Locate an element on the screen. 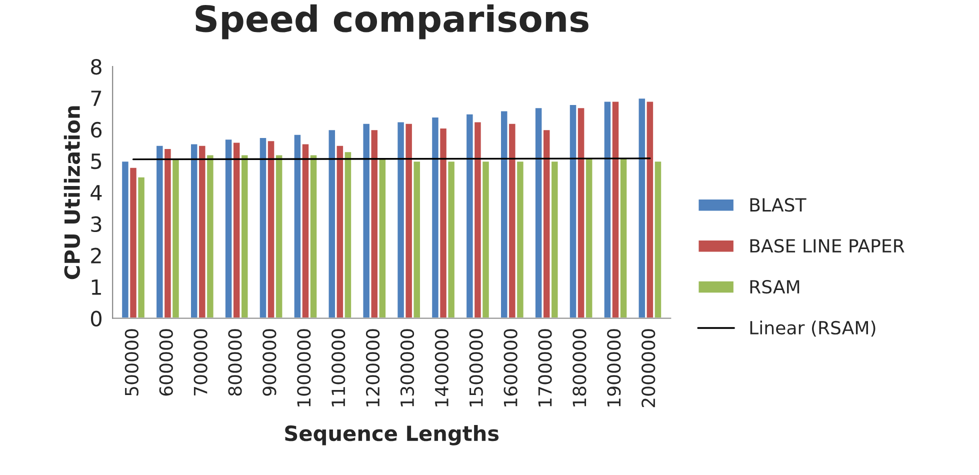 The width and height of the screenshot is (979, 475). x-tick-label: 1400000 is located at coordinates (441, 367).